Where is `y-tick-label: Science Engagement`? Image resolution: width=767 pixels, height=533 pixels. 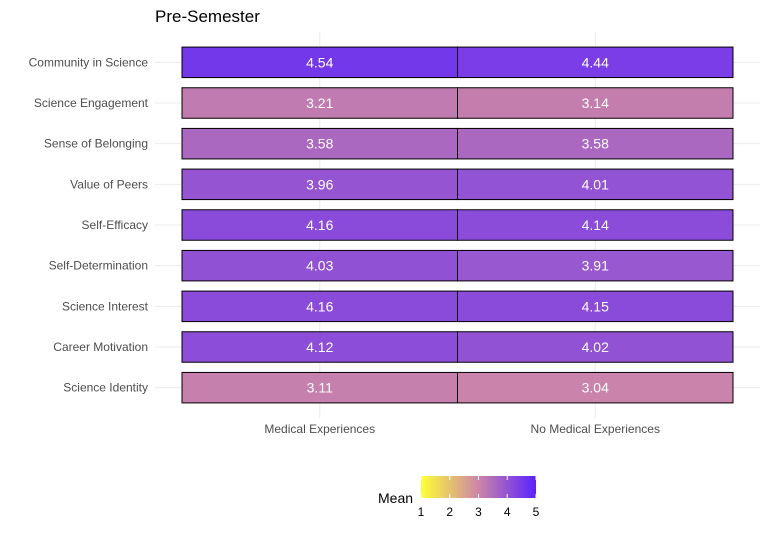 y-tick-label: Science Engagement is located at coordinates (91, 103).